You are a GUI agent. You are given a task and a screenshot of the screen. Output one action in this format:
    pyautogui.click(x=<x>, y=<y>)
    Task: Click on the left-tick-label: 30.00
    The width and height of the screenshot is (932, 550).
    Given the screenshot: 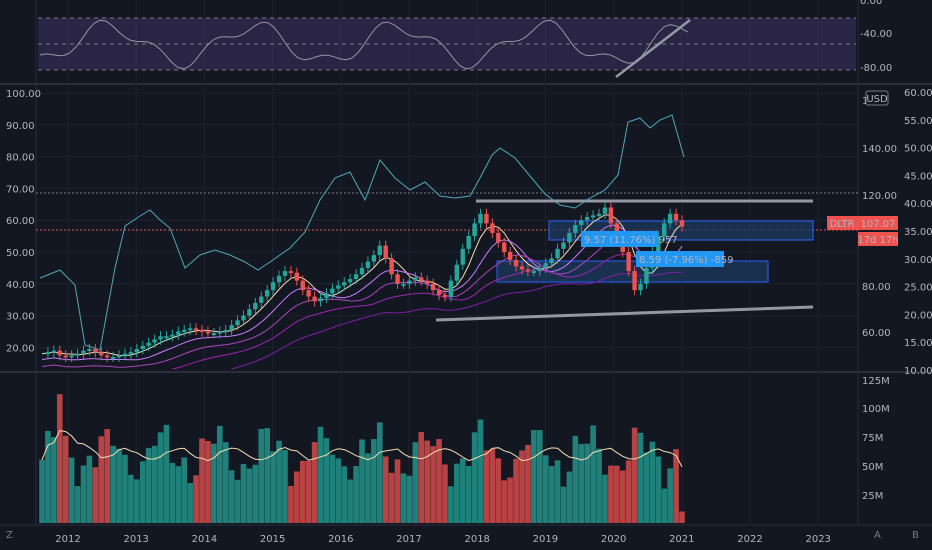 What is the action you would take?
    pyautogui.click(x=20, y=317)
    